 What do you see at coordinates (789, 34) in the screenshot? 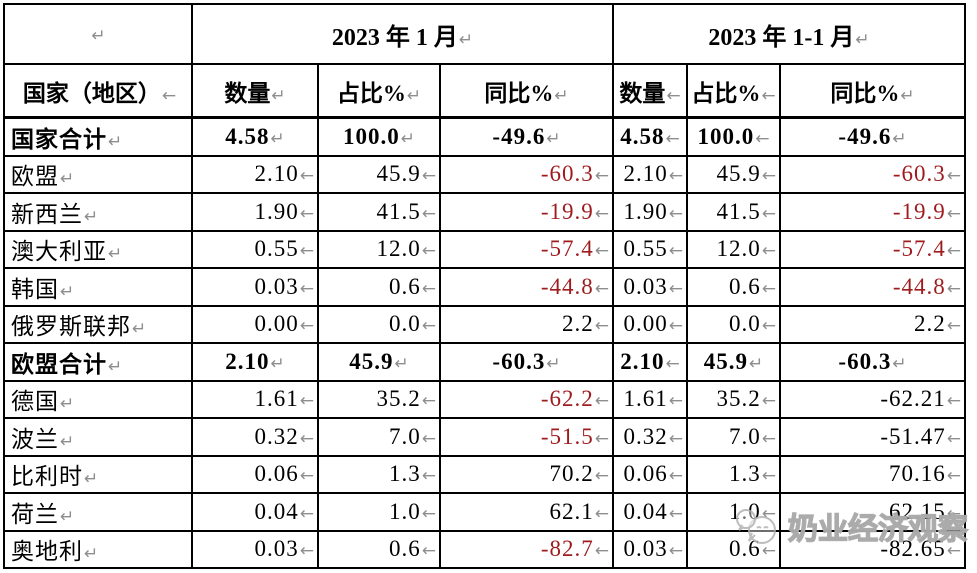
I see `period-right-cell: 2023 年 1-1 月↵` at bounding box center [789, 34].